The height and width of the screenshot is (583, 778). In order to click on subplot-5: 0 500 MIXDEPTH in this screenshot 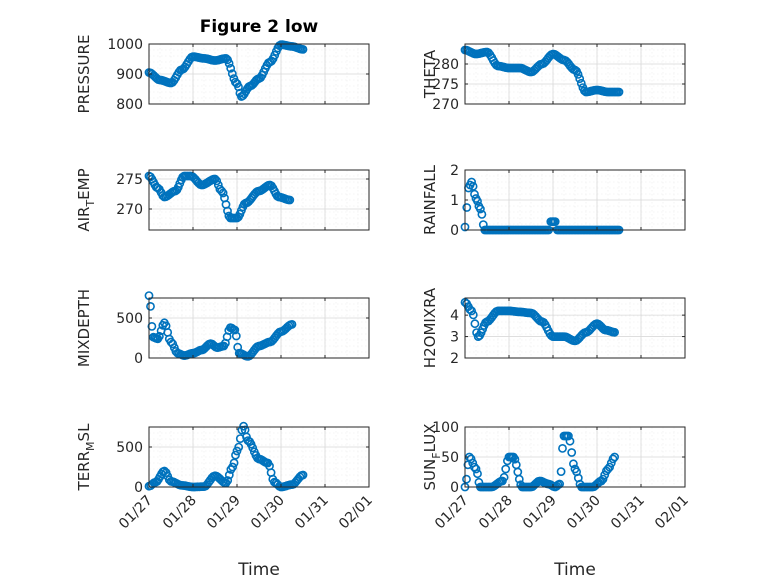, I will do `click(222, 328)`.